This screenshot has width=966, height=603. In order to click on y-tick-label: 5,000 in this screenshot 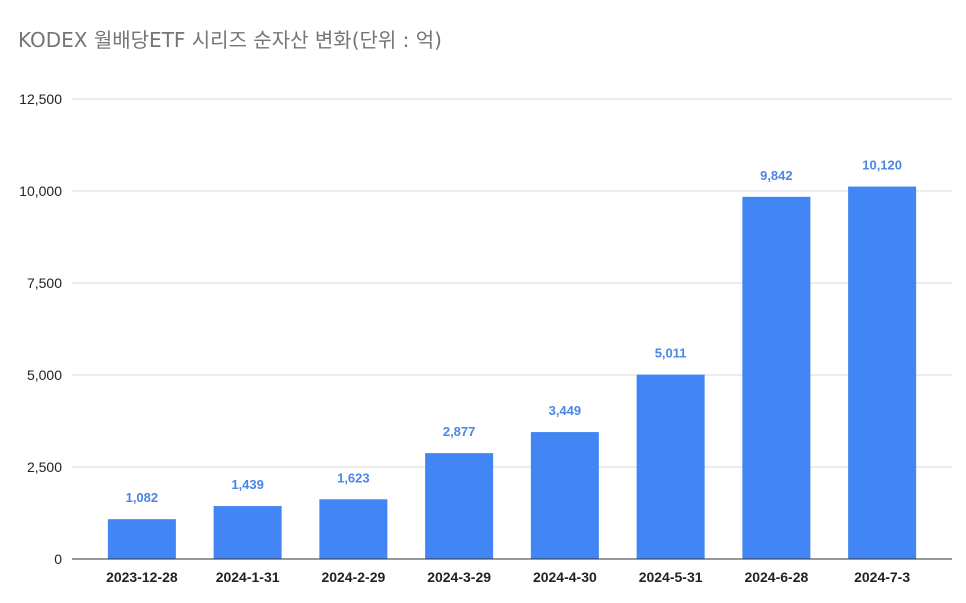, I will do `click(44, 375)`.